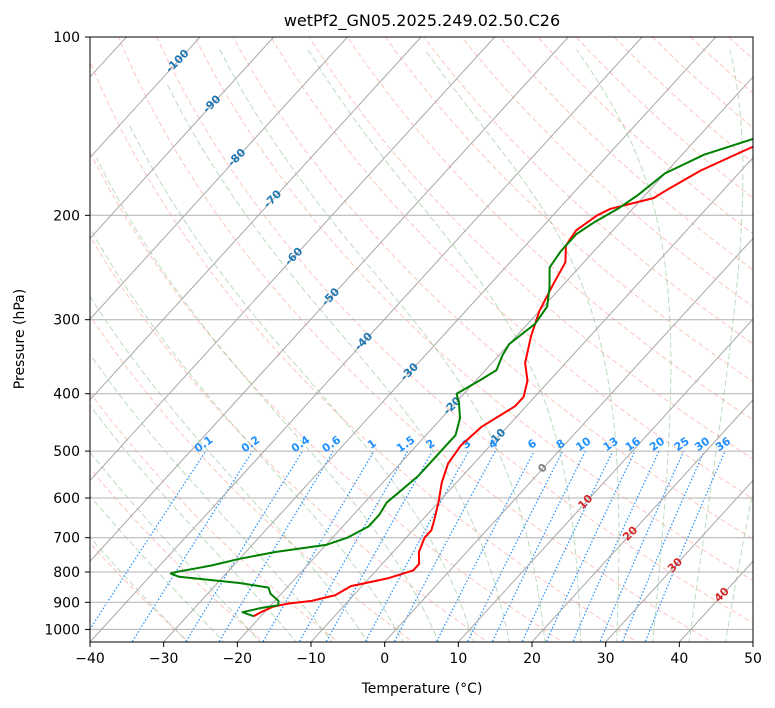 The width and height of the screenshot is (775, 708). Describe the element at coordinates (66, 395) in the screenshot. I see `y-tick-label: 400` at that location.